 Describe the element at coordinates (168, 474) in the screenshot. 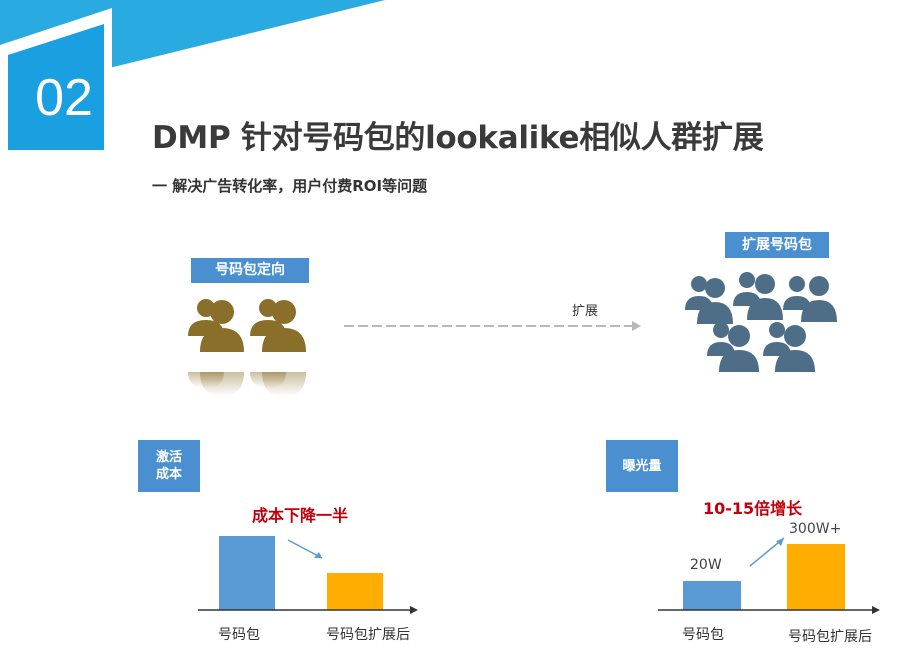

I see `cost-side-label-line2: 成本` at that location.